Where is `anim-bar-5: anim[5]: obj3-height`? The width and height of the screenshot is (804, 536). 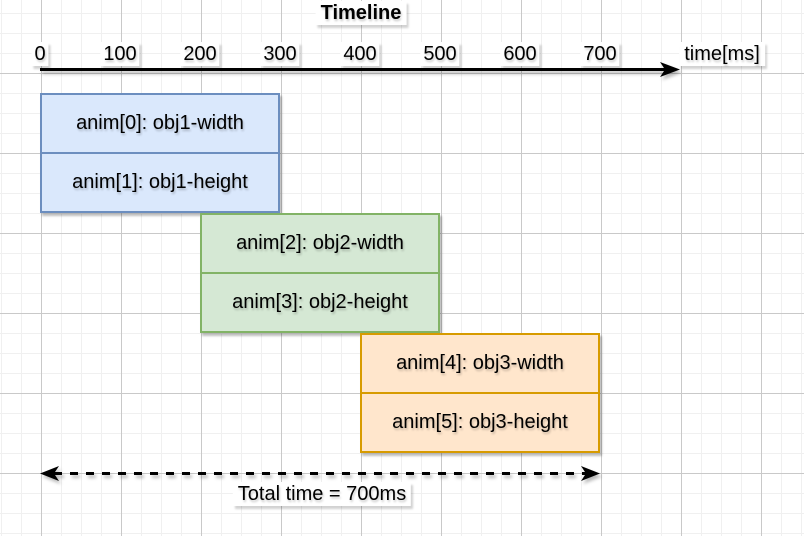 anim-bar-5: anim[5]: obj3-height is located at coordinates (480, 421).